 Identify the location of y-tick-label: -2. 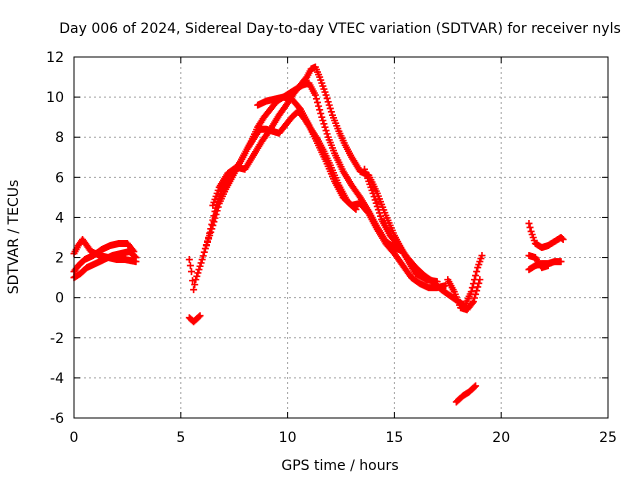
(57, 339).